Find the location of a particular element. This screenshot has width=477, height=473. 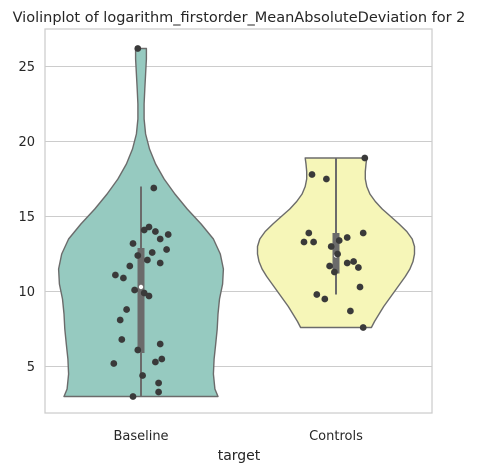

median-marker-baseline is located at coordinates (141, 287).